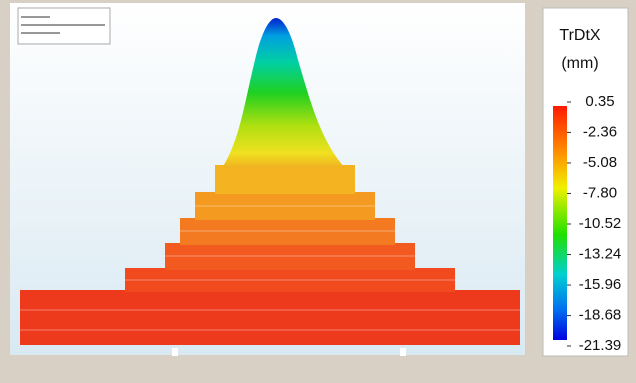 This screenshot has height=383, width=636. I want to click on colorbar, so click(560, 223).